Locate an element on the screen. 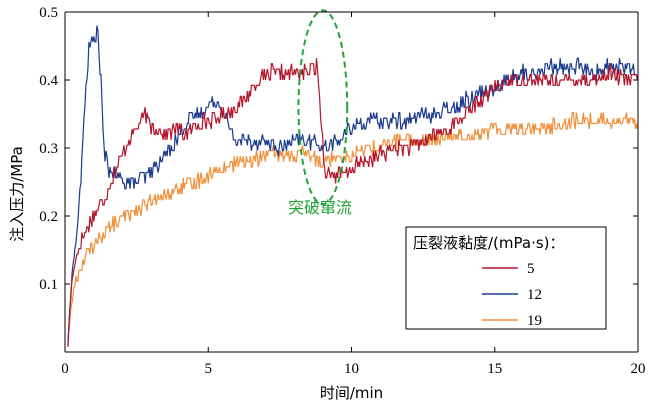 The image size is (650, 407). x-tick-label: 15 is located at coordinates (494, 369).